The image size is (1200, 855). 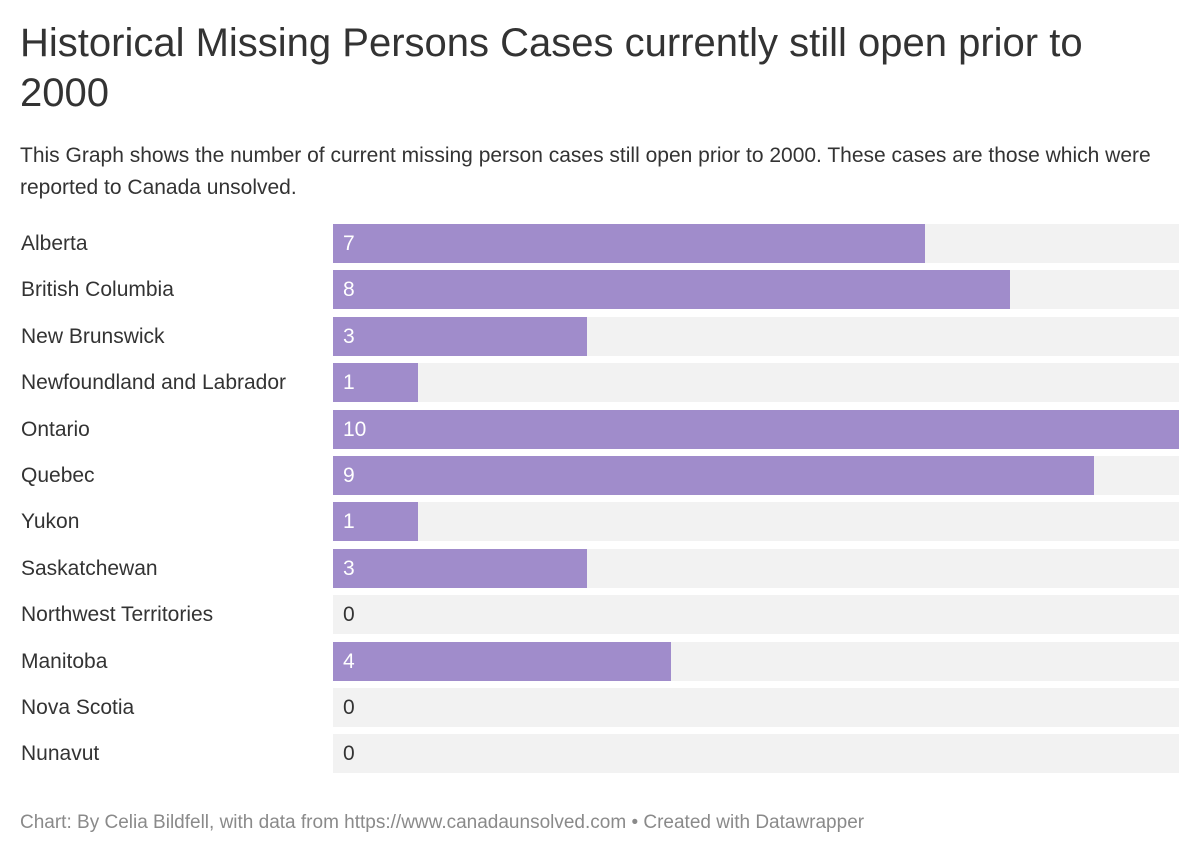 I want to click on bar-row: British Columbia 8, so click(x=600, y=290).